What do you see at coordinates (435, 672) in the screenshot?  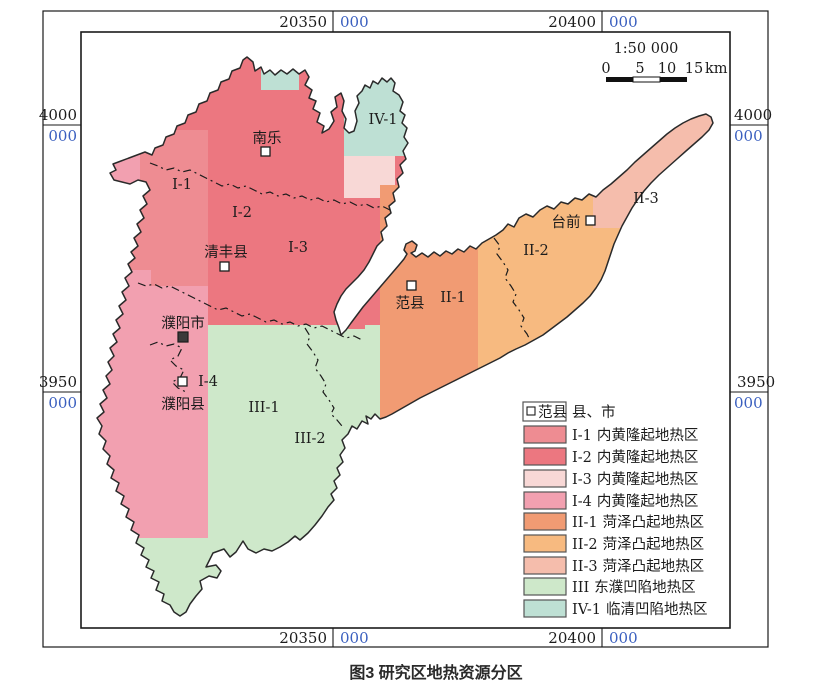 I see `figure-caption: 图3 研究区地热资源分区` at bounding box center [435, 672].